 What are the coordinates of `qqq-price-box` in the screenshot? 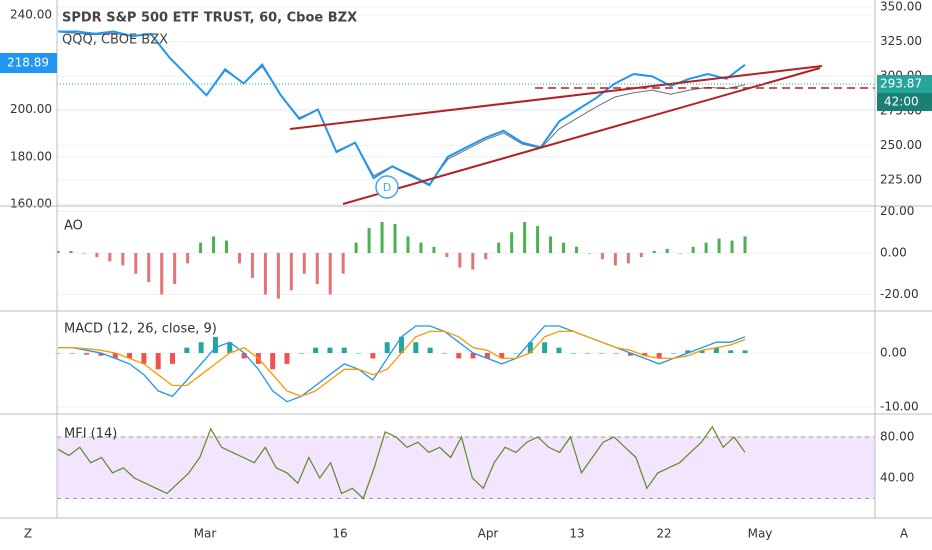 It's located at (28, 63).